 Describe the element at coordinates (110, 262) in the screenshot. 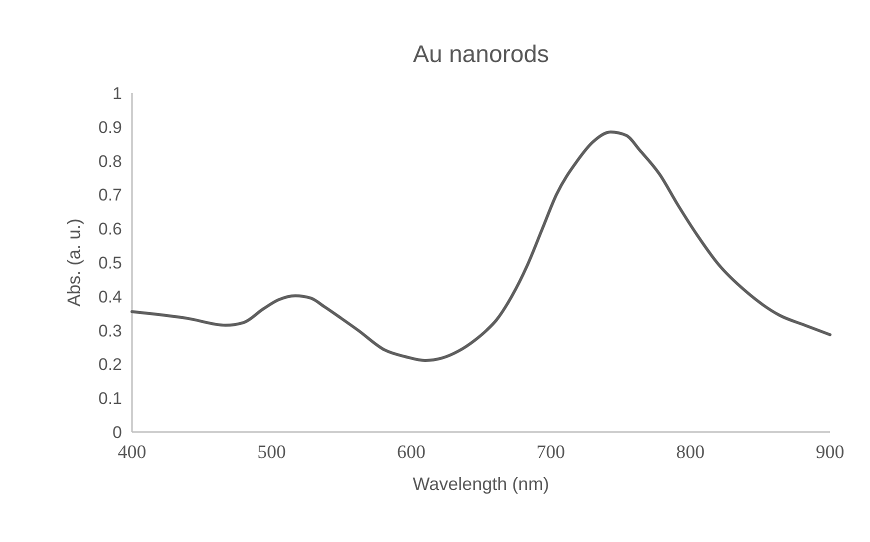

I see `y-tick-label: 0.5` at that location.